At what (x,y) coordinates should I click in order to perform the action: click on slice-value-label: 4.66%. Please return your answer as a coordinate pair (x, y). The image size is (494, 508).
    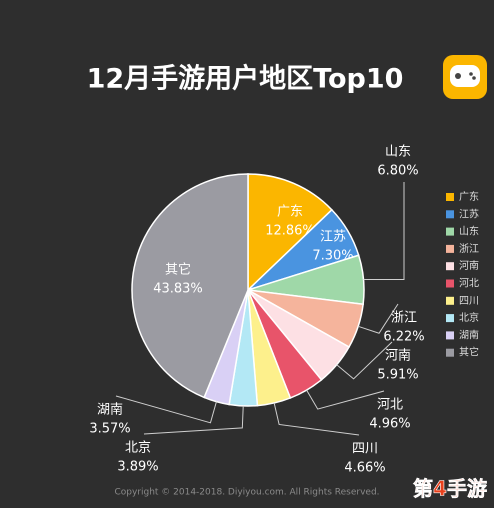
    Looking at the image, I should click on (364, 468).